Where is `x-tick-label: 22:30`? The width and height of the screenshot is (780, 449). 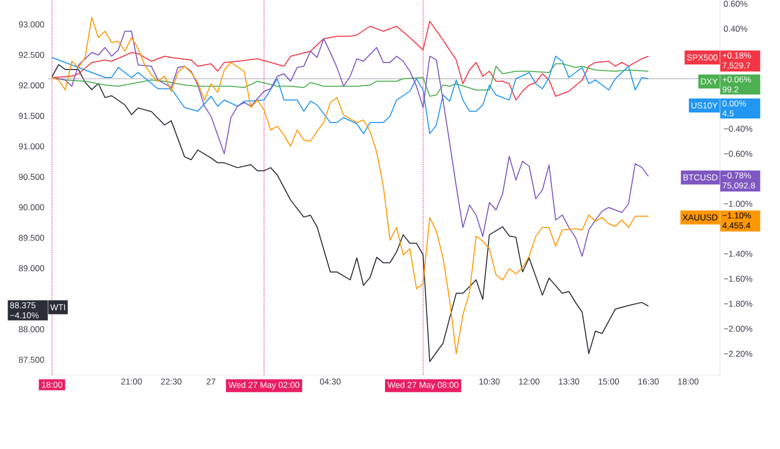 x-tick-label: 22:30 is located at coordinates (171, 381).